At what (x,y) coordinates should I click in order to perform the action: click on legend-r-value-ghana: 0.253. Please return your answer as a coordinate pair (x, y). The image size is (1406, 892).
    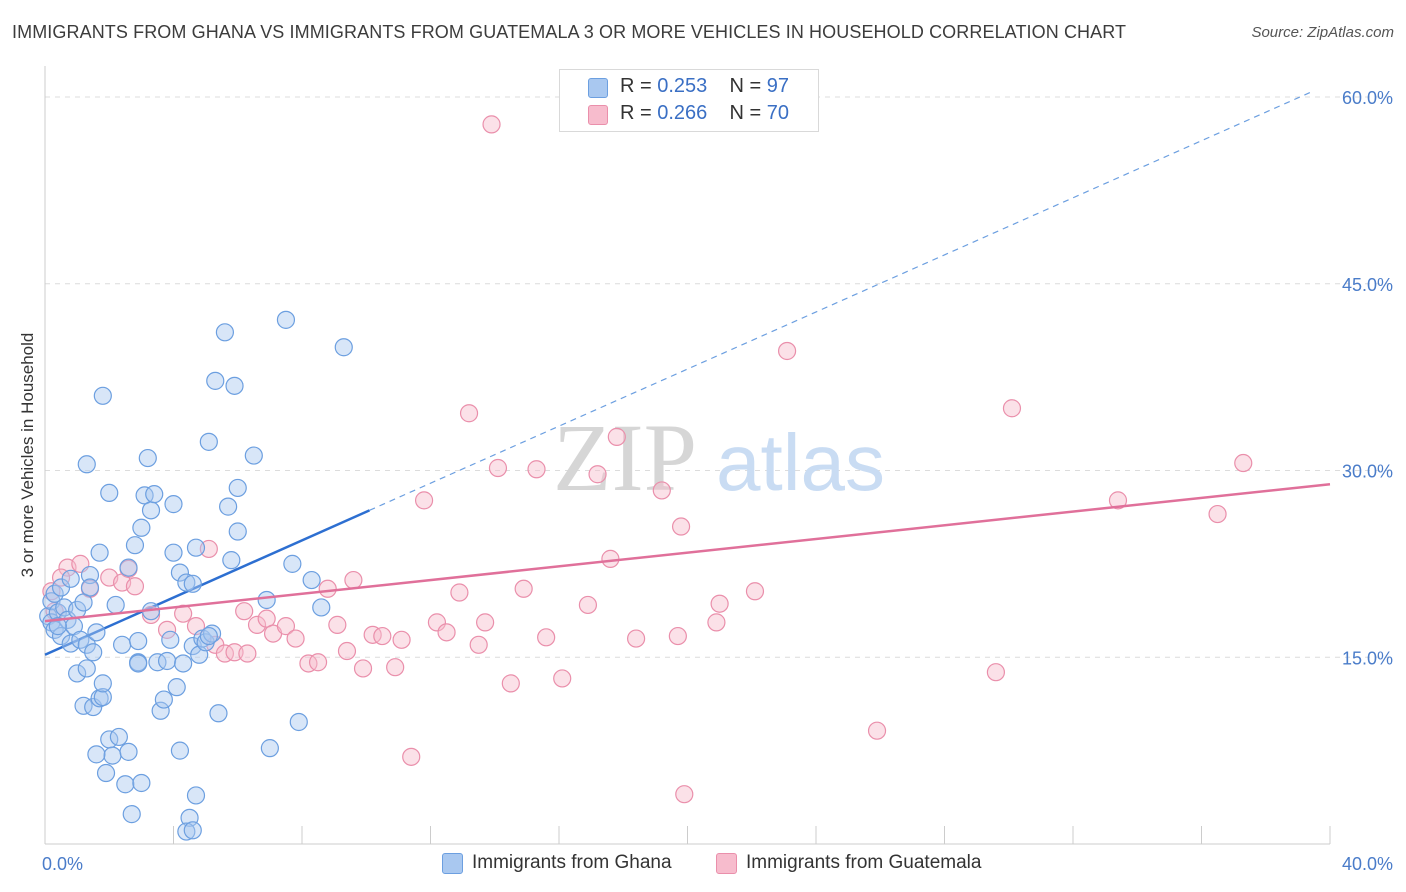
    Looking at the image, I should click on (682, 86).